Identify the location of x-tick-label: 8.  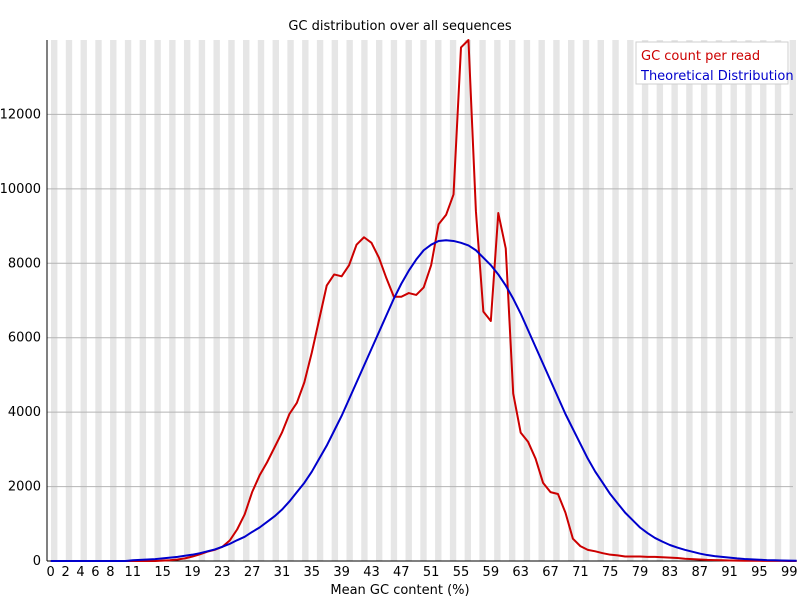
(110, 572).